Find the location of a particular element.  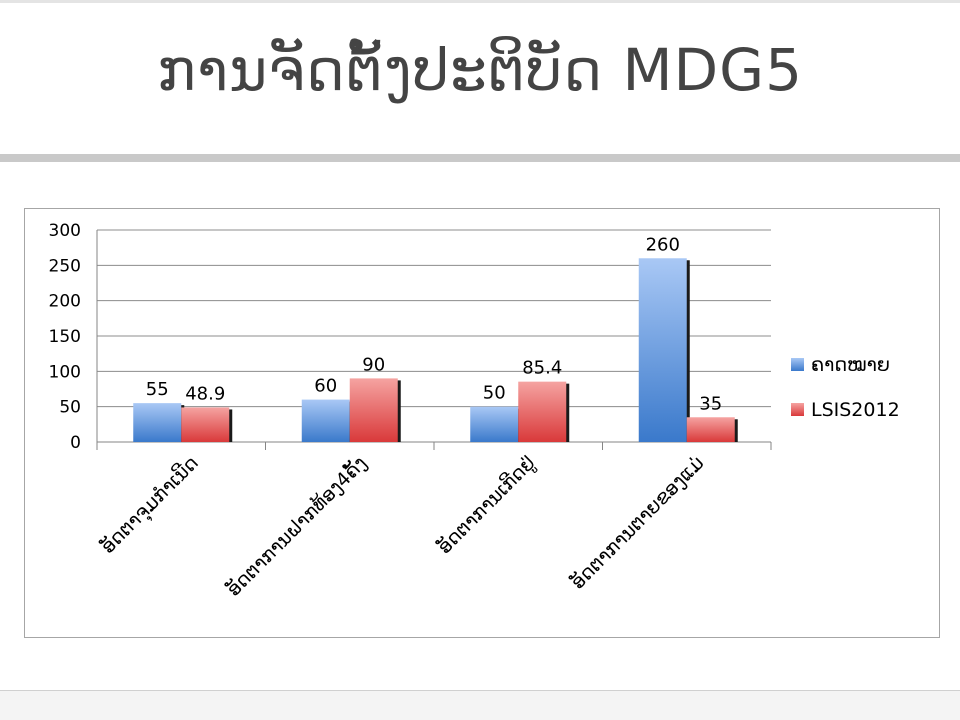

data-label: 85.4 is located at coordinates (542, 368).